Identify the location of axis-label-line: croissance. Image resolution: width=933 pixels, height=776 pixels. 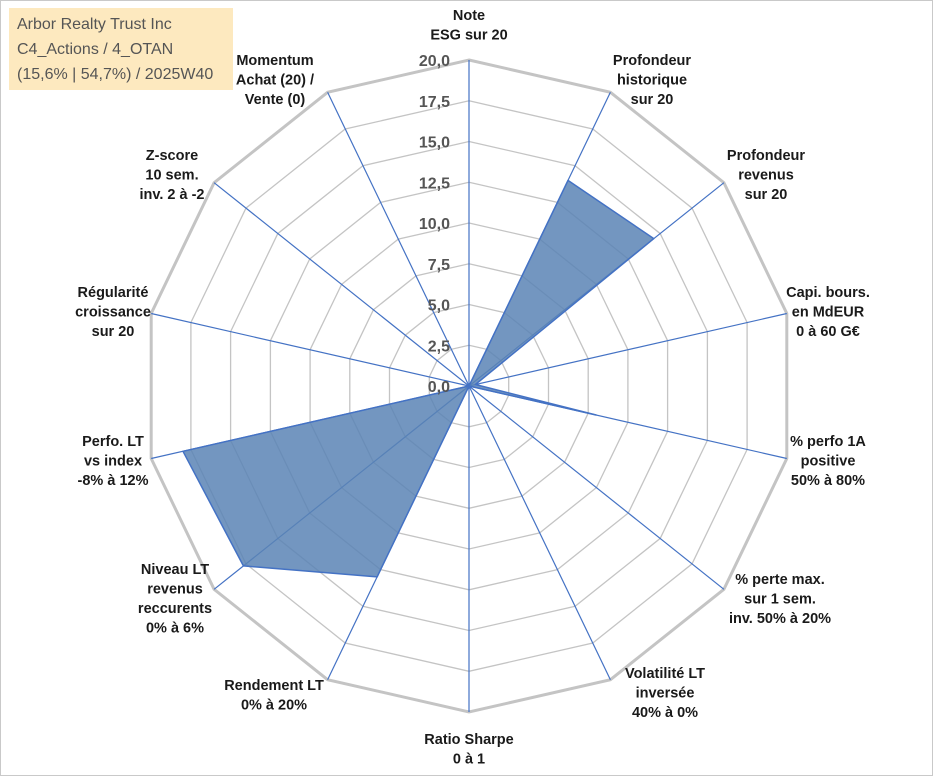
(113, 313).